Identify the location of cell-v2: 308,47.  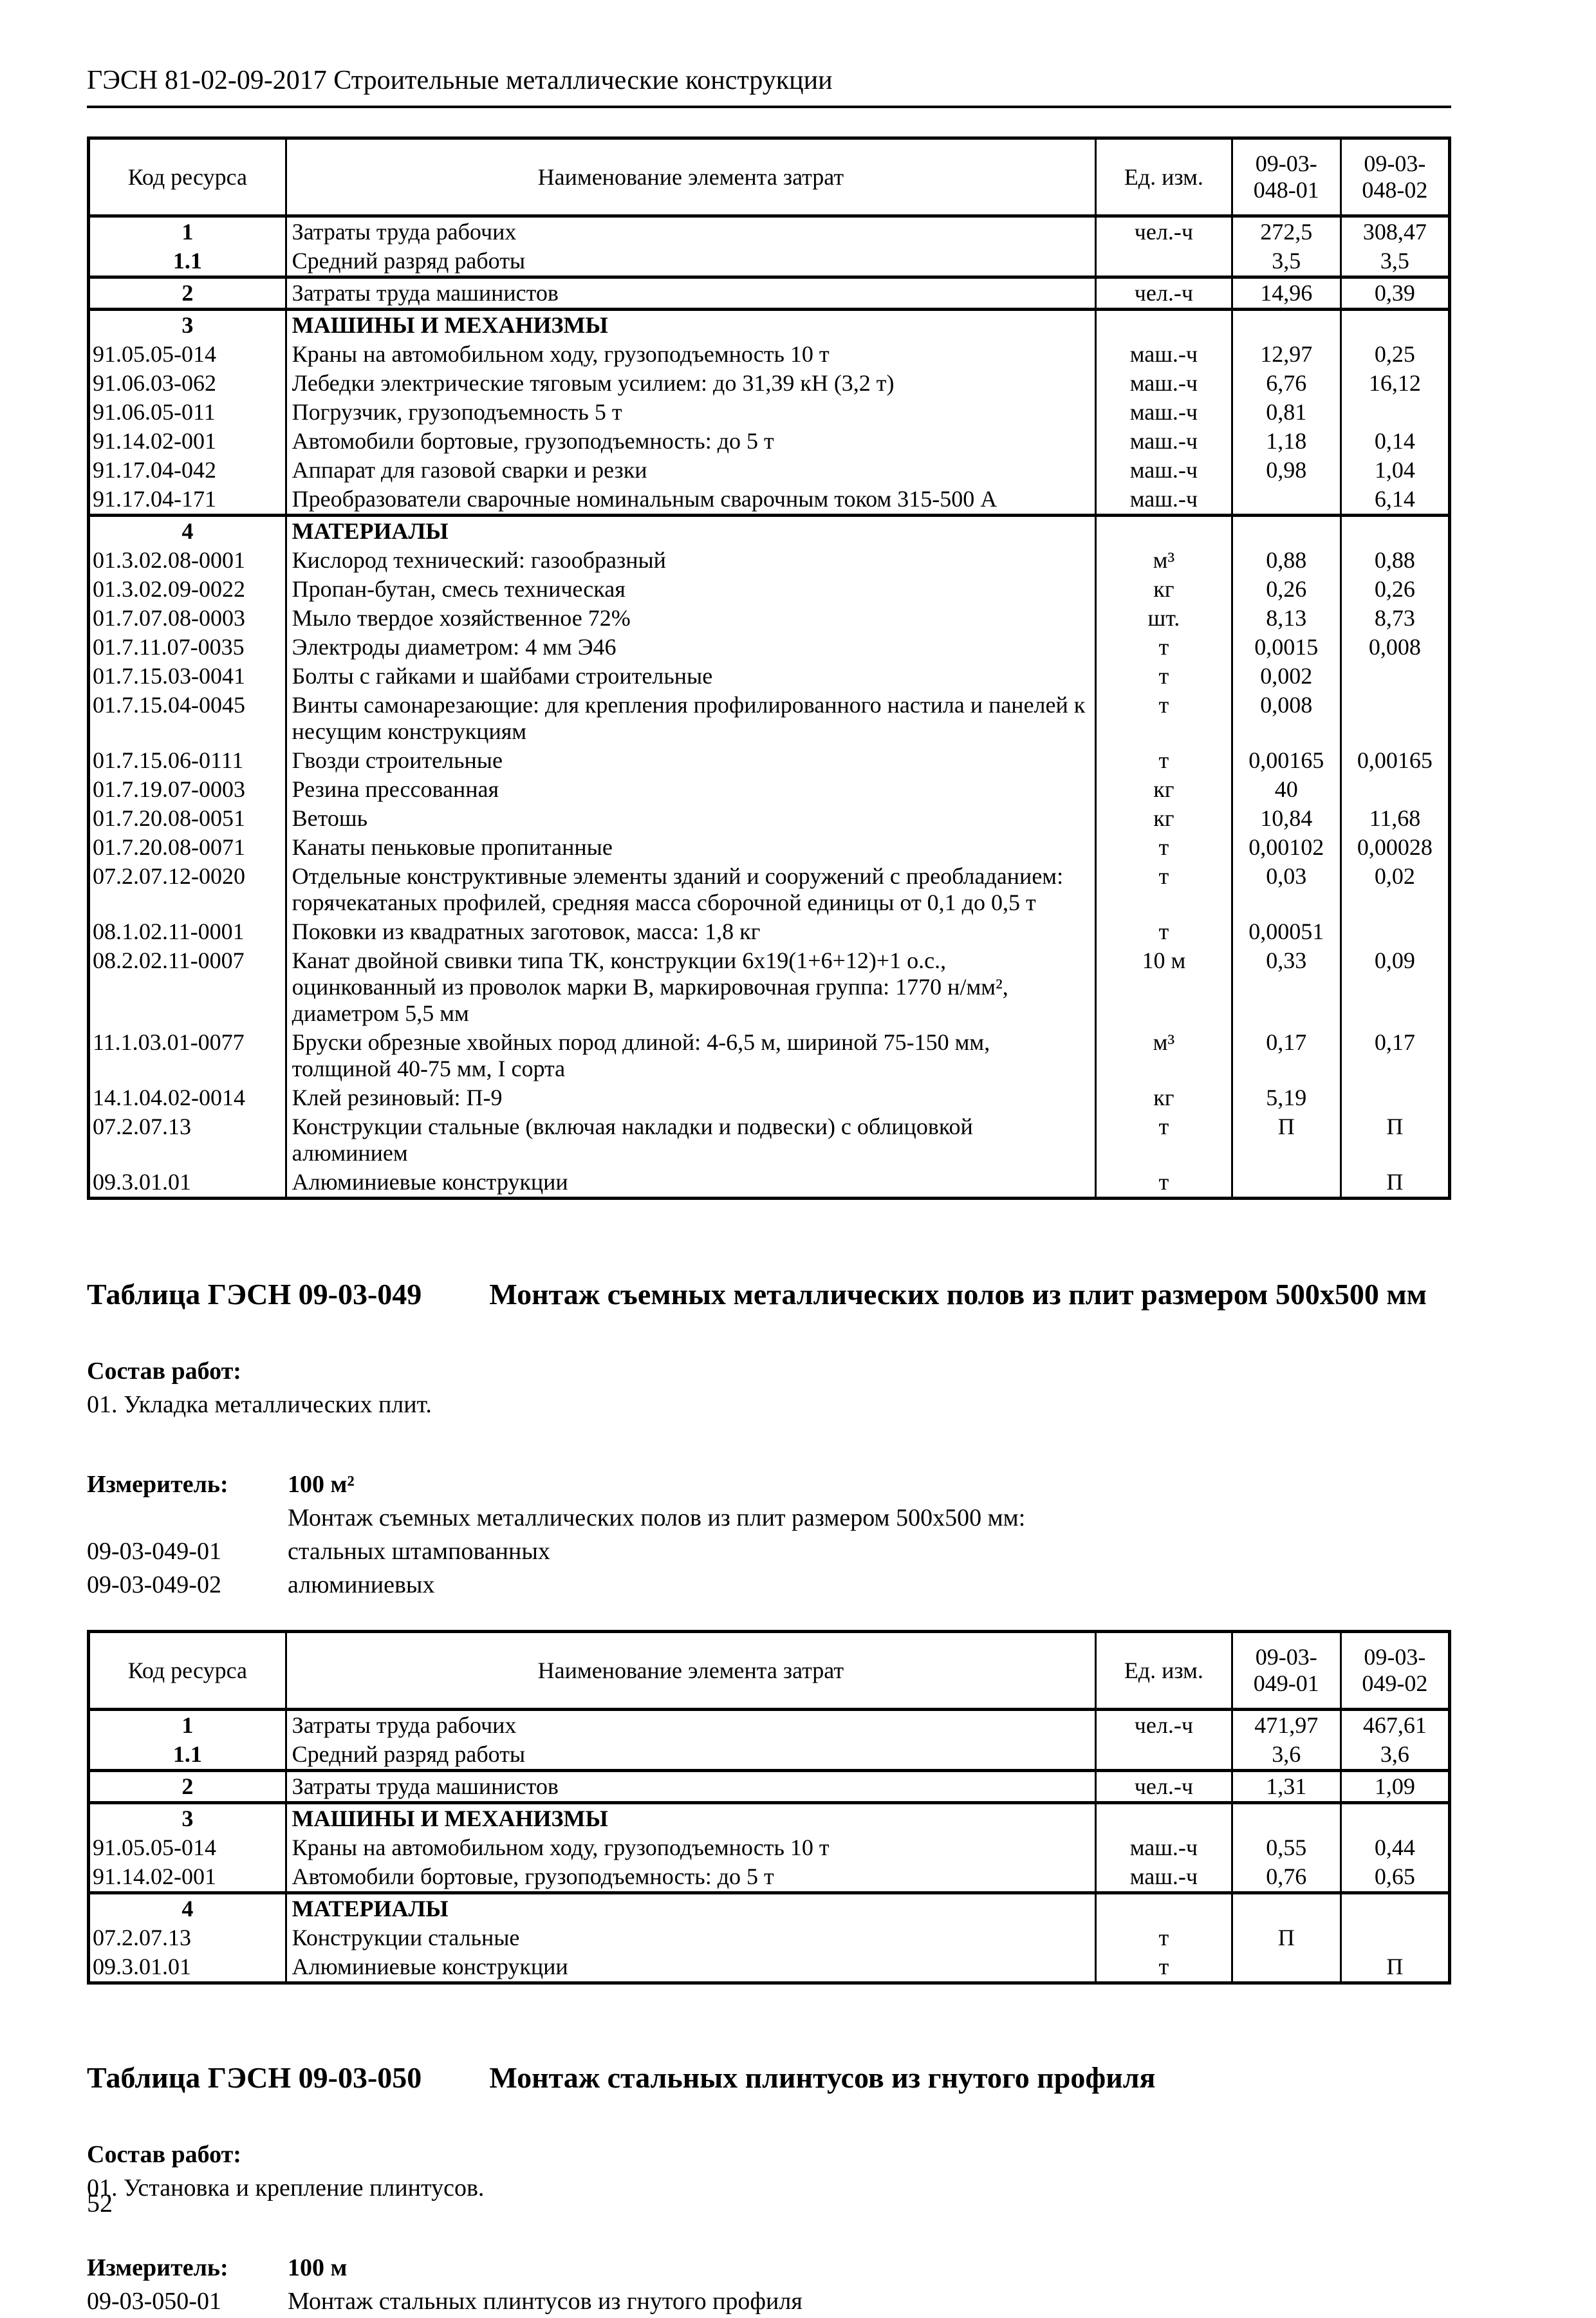
(1394, 231).